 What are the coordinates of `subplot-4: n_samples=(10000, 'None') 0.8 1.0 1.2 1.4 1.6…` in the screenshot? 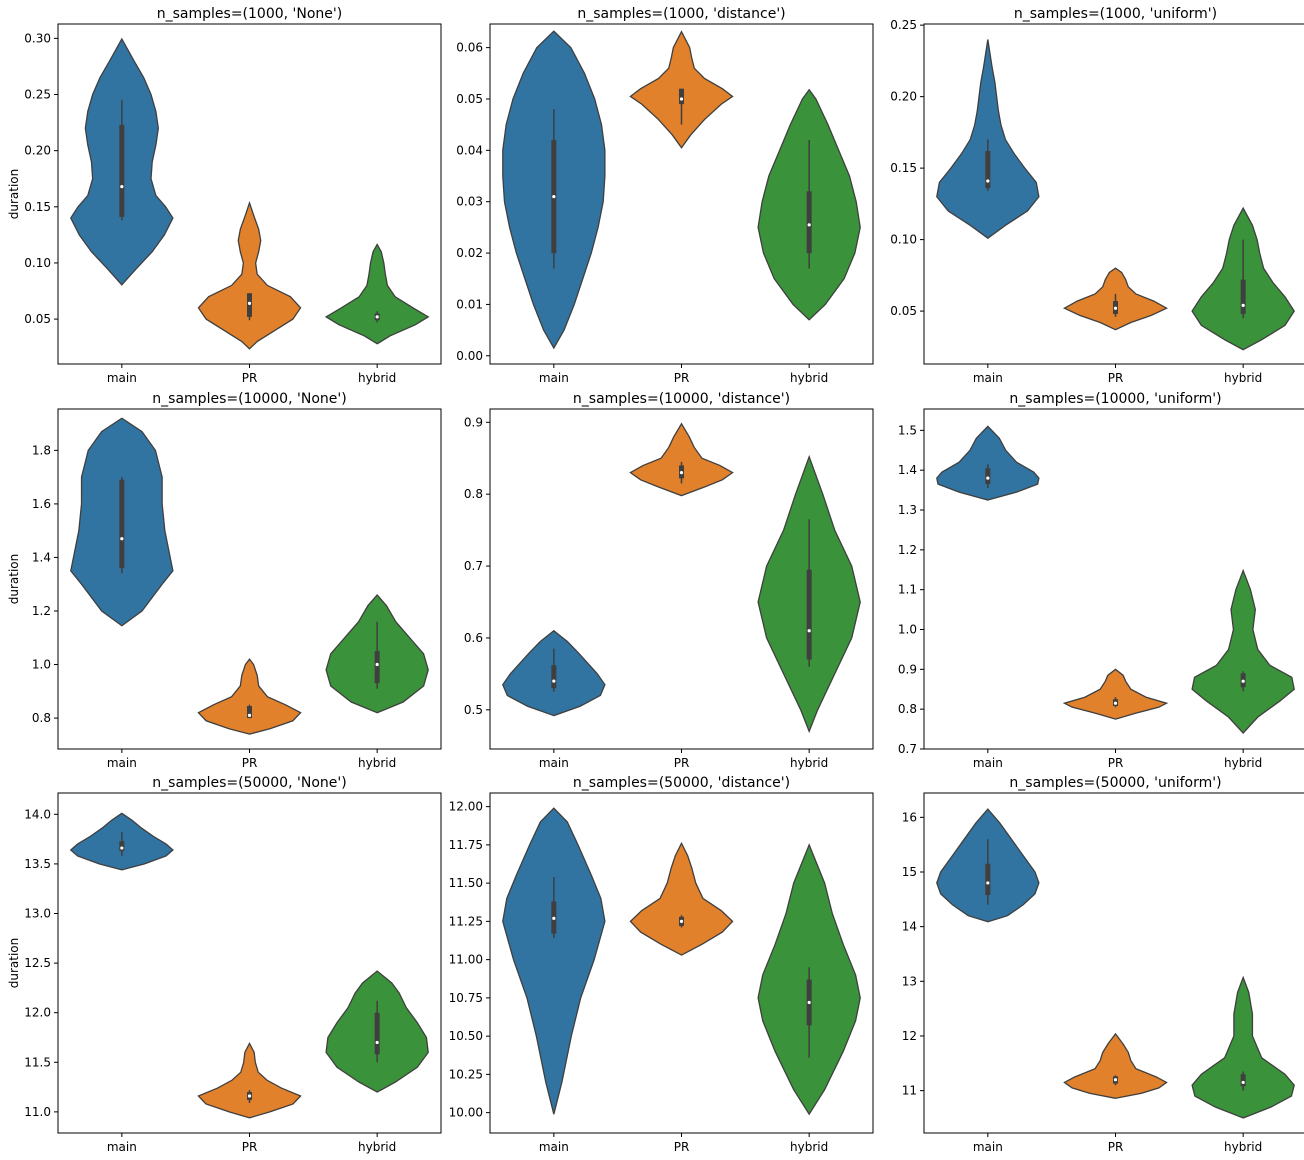 It's located at (224, 580).